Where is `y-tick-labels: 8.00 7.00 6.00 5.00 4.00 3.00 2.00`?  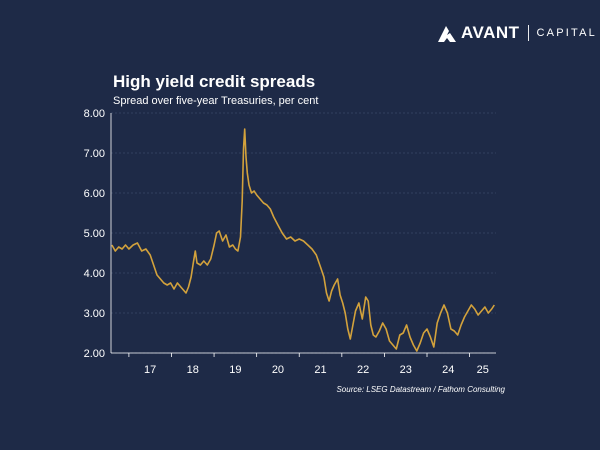 y-tick-labels: 8.00 7.00 6.00 5.00 4.00 3.00 2.00 is located at coordinates (94, 234).